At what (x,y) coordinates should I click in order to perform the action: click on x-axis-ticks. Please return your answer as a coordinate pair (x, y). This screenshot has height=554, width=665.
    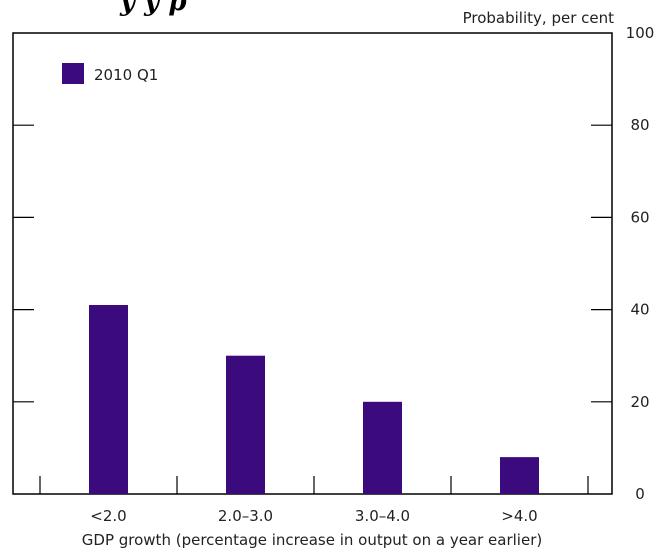
    Looking at the image, I should click on (314, 485).